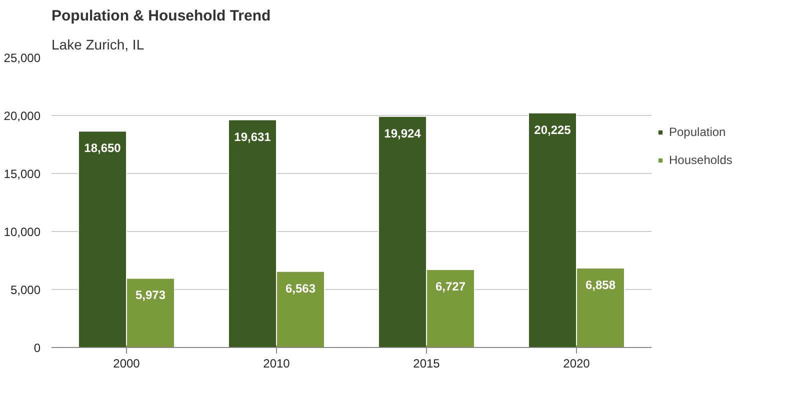 The image size is (812, 404). Describe the element at coordinates (253, 137) in the screenshot. I see `data-label: 19,631` at that location.